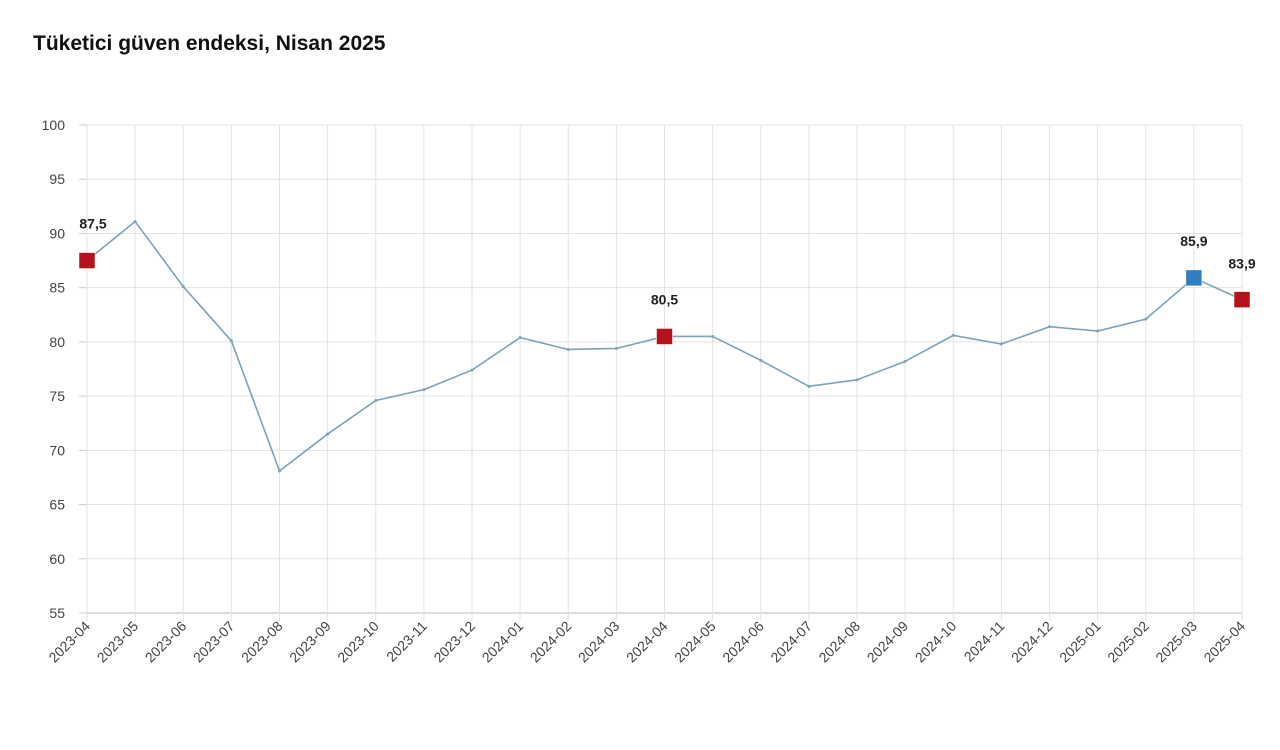 The width and height of the screenshot is (1280, 750). Describe the element at coordinates (791, 642) in the screenshot. I see `x-tick-label: 2024-07` at that location.